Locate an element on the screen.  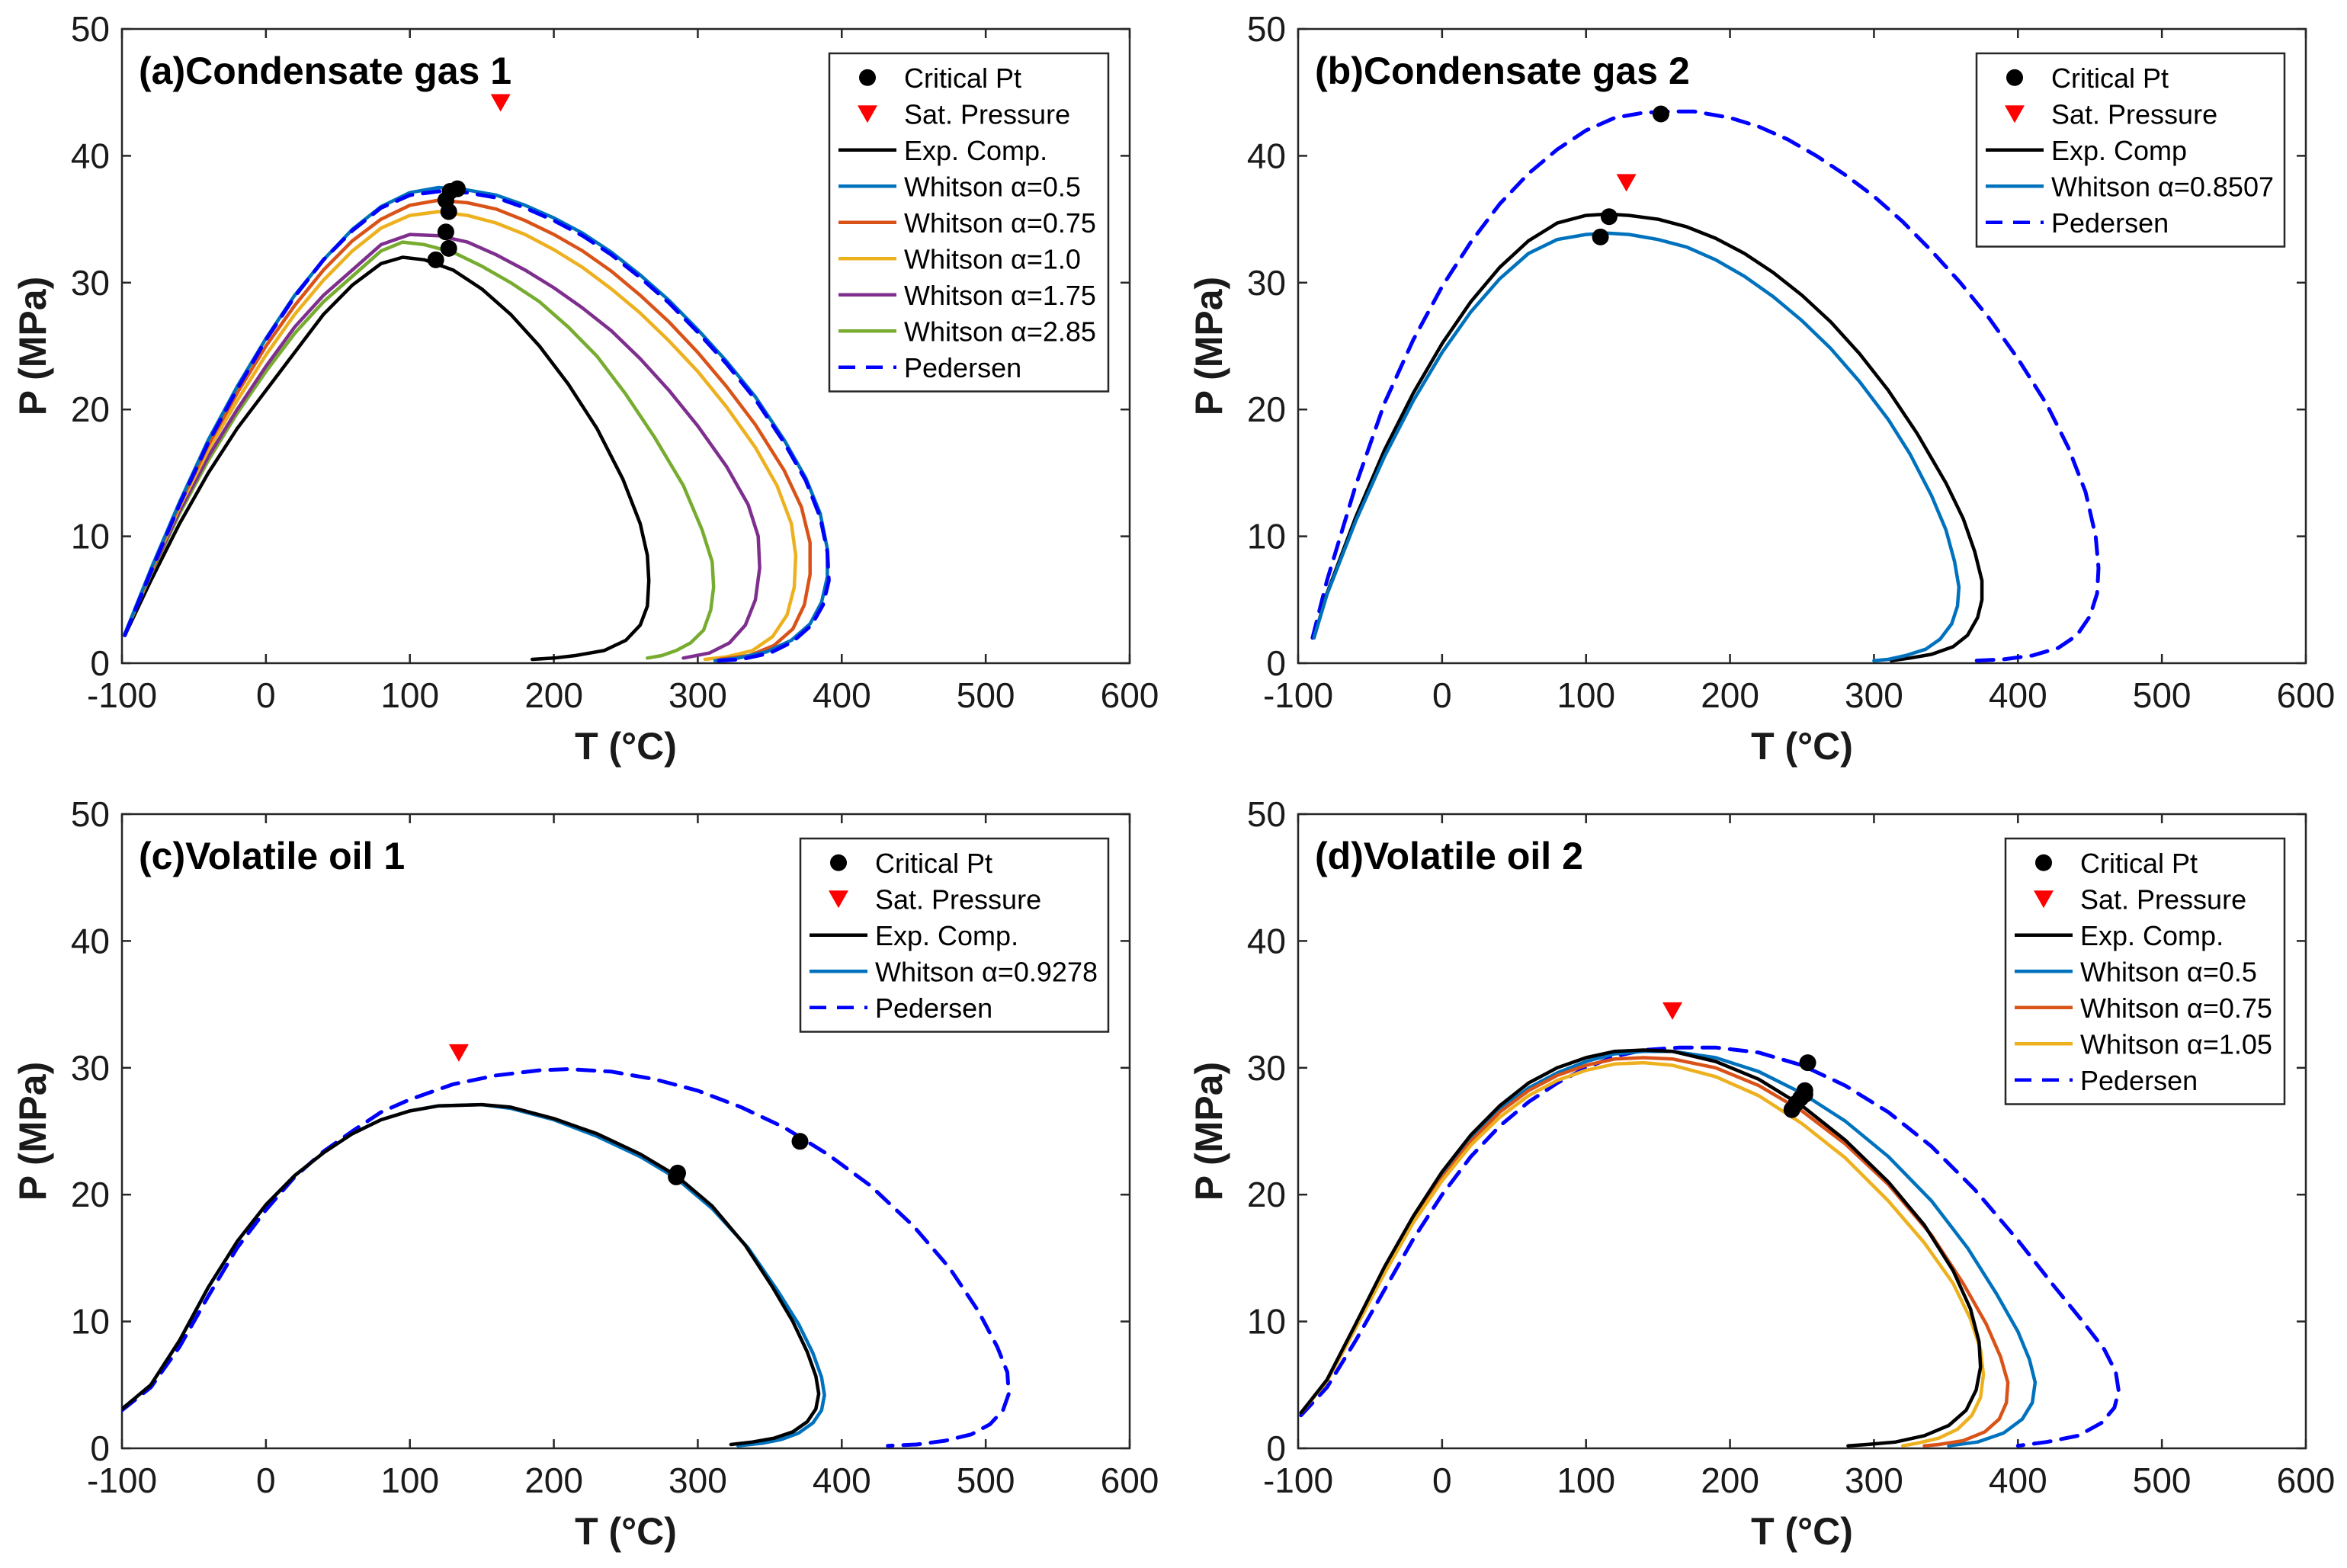
panel-title: (a)Condensate gas 1 is located at coordinates (325, 71).